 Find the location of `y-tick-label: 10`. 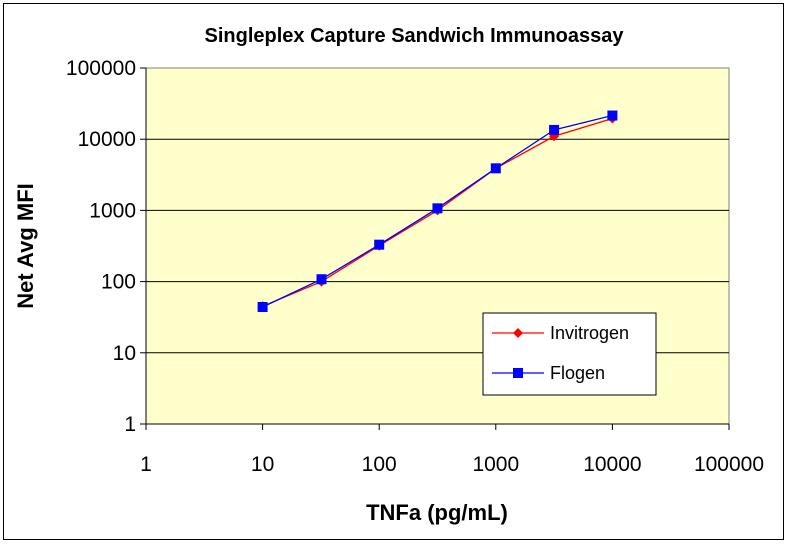

y-tick-label: 10 is located at coordinates (124, 353).